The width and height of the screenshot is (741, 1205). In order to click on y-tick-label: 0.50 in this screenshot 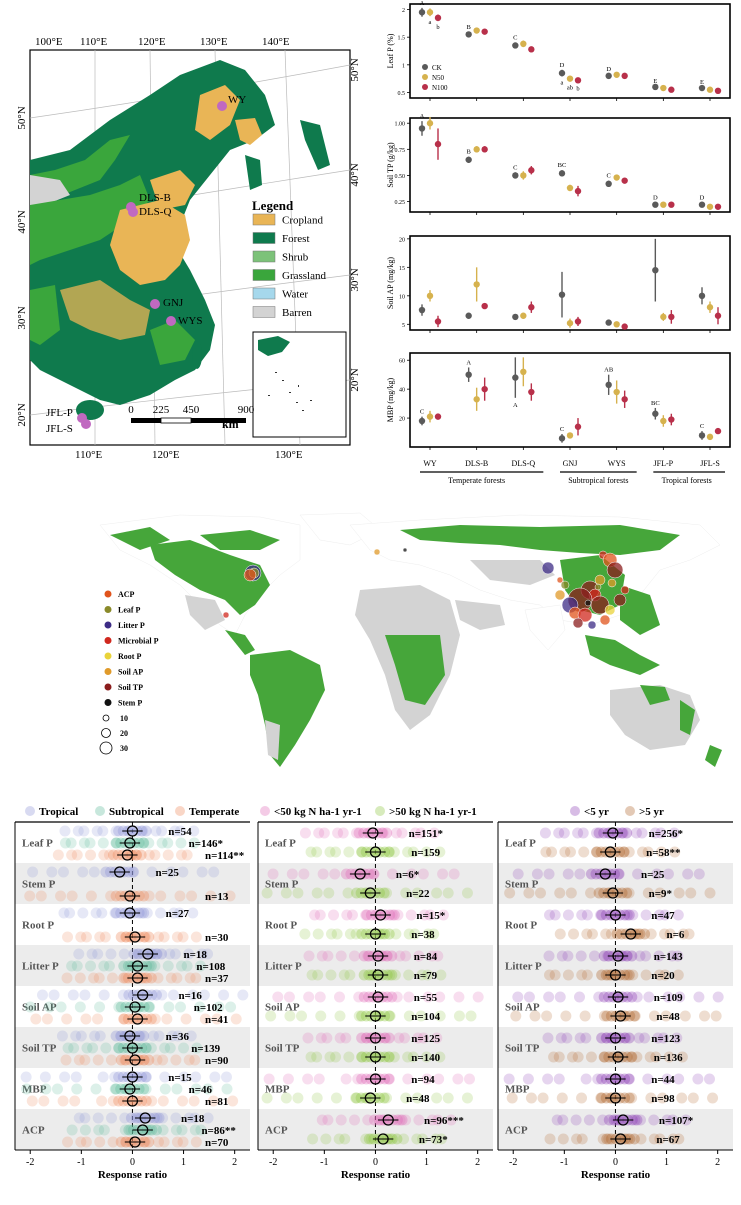, I will do `click(400, 177)`.